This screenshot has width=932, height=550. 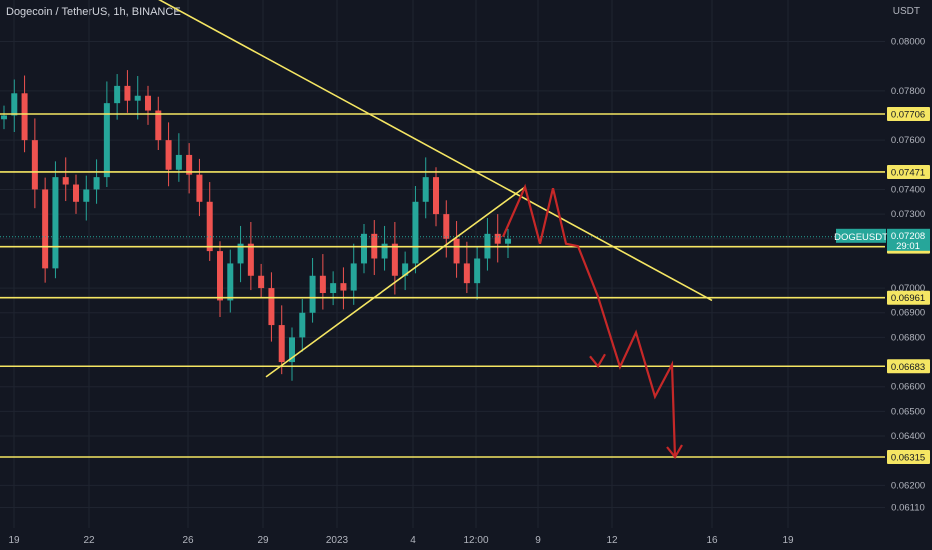 I want to click on chart-title: Dogecoin / TetherUS, 1h, BINANCE, so click(x=93, y=12).